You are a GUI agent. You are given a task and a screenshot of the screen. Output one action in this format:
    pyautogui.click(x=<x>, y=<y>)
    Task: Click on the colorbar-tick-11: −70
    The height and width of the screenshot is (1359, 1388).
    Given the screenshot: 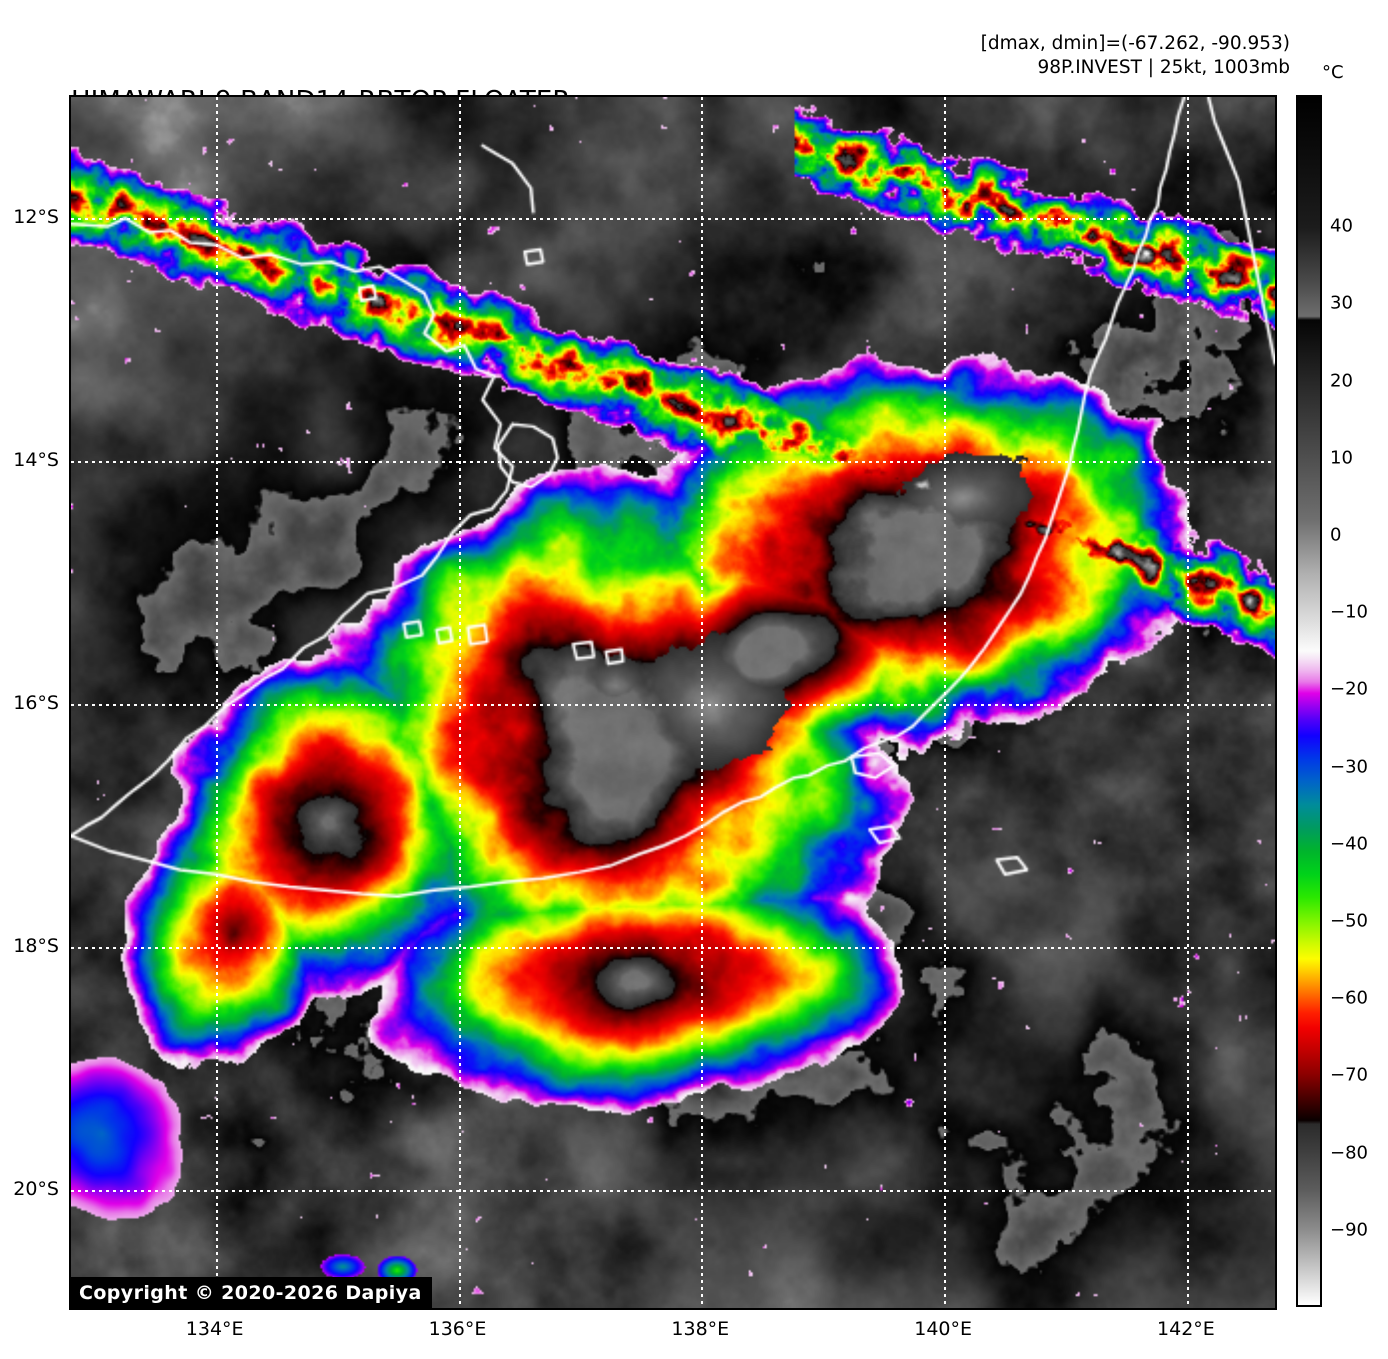 What is the action you would take?
    pyautogui.click(x=1349, y=1075)
    